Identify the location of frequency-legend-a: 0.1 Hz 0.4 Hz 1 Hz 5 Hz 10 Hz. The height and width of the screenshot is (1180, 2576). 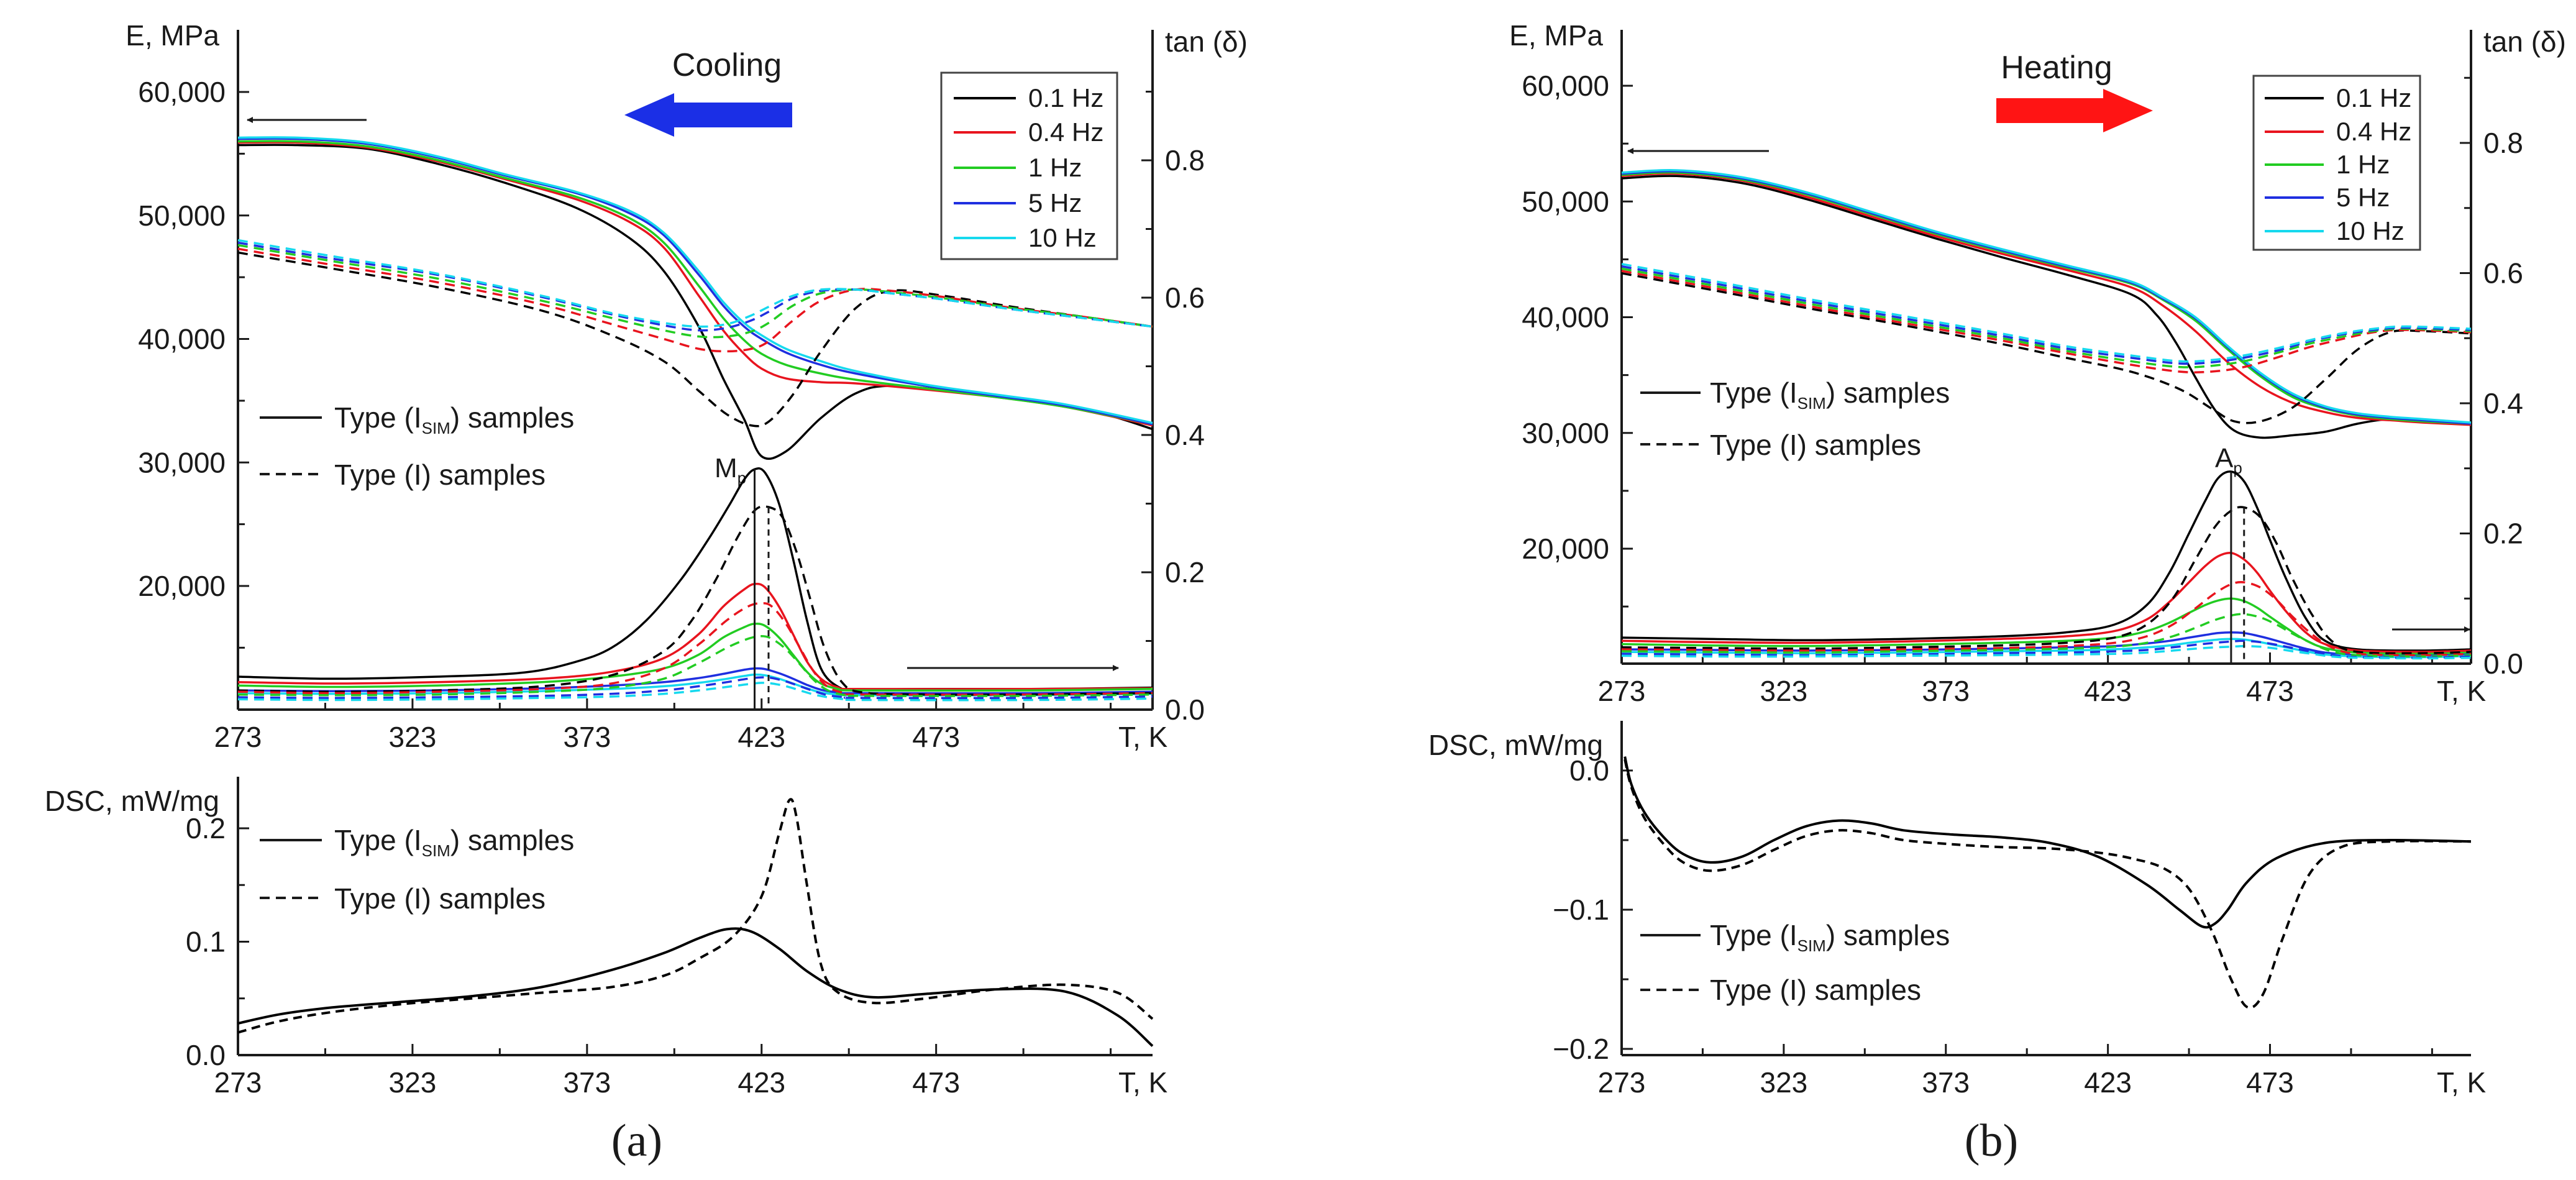
(1029, 165).